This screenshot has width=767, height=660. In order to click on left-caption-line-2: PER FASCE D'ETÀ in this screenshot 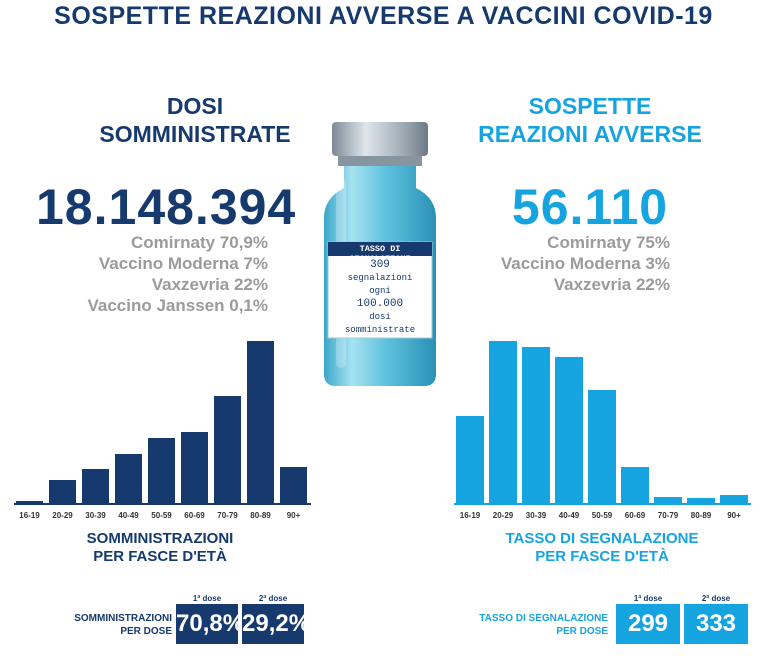, I will do `click(160, 556)`.